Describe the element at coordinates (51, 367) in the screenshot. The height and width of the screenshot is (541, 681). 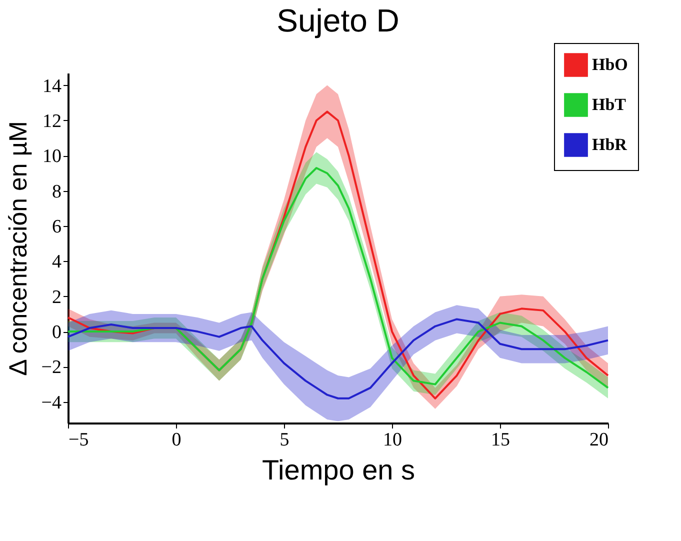
I see `y-tick-label: −2` at that location.